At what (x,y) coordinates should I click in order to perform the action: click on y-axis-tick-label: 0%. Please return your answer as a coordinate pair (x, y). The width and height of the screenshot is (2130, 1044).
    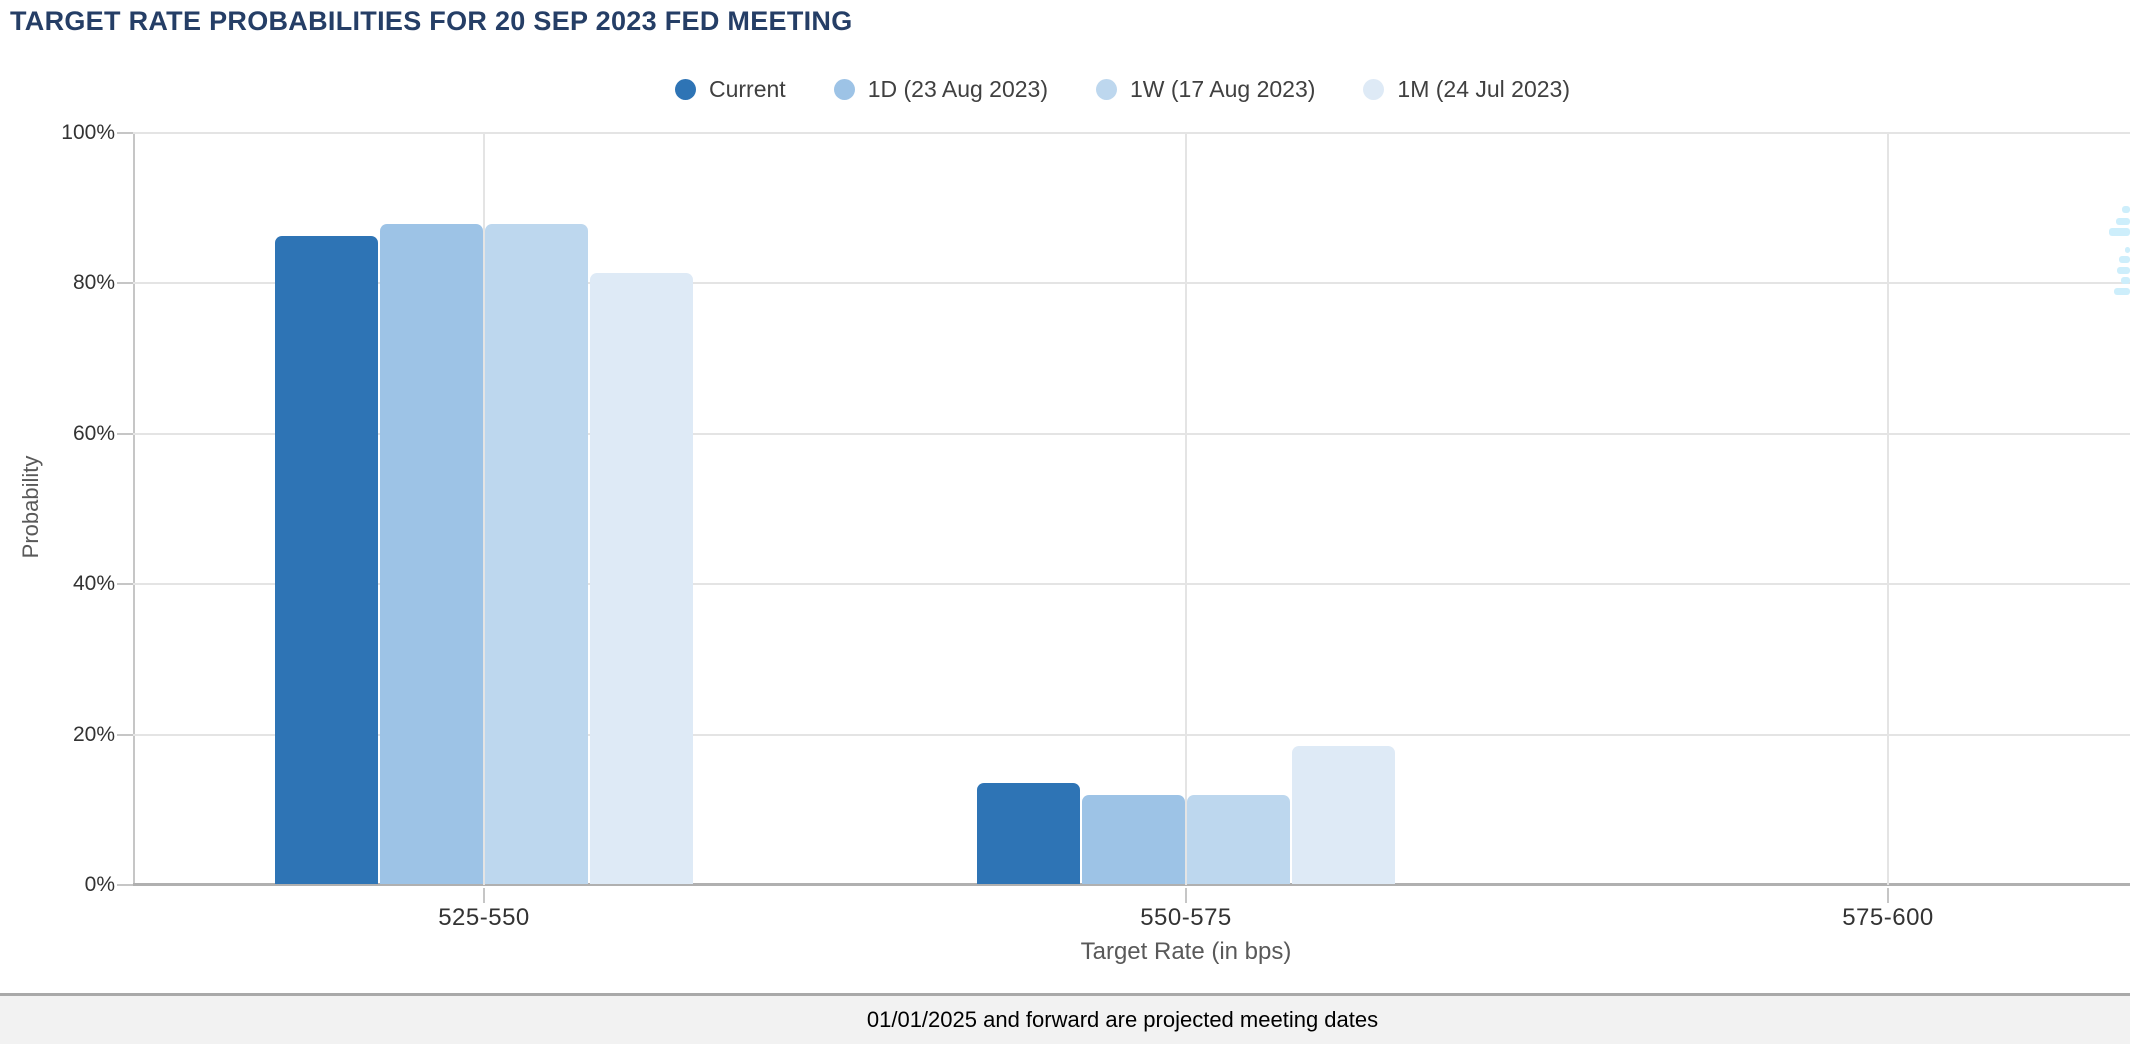
    Looking at the image, I should click on (99, 884).